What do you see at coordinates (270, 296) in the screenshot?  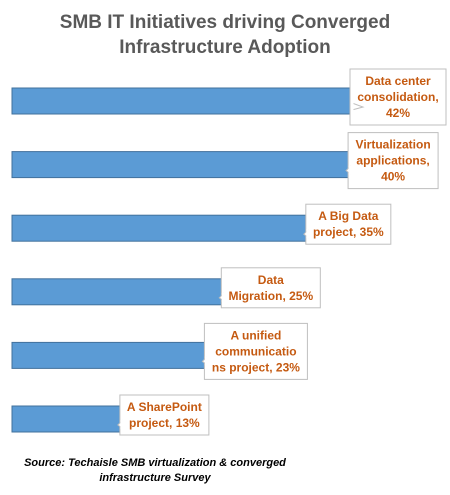 I see `data-label-text: Migration, 25%` at bounding box center [270, 296].